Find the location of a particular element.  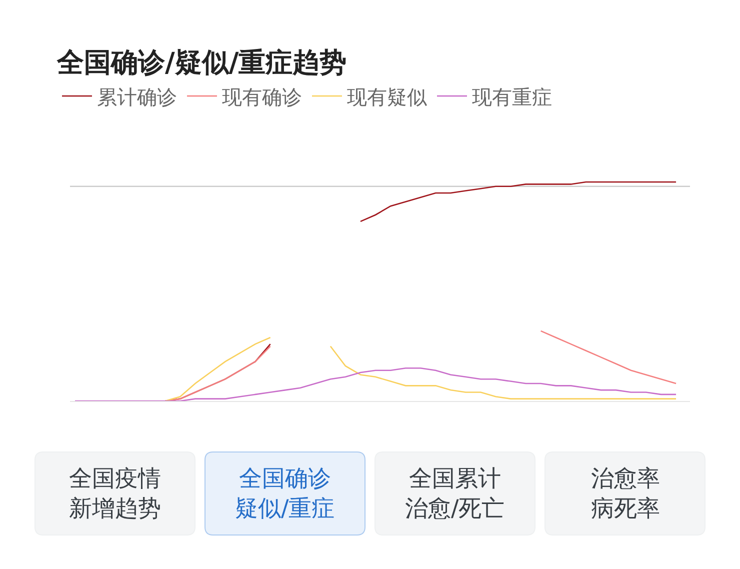

chart-title: 全国确诊/疑似/重症趋势 is located at coordinates (201, 62).